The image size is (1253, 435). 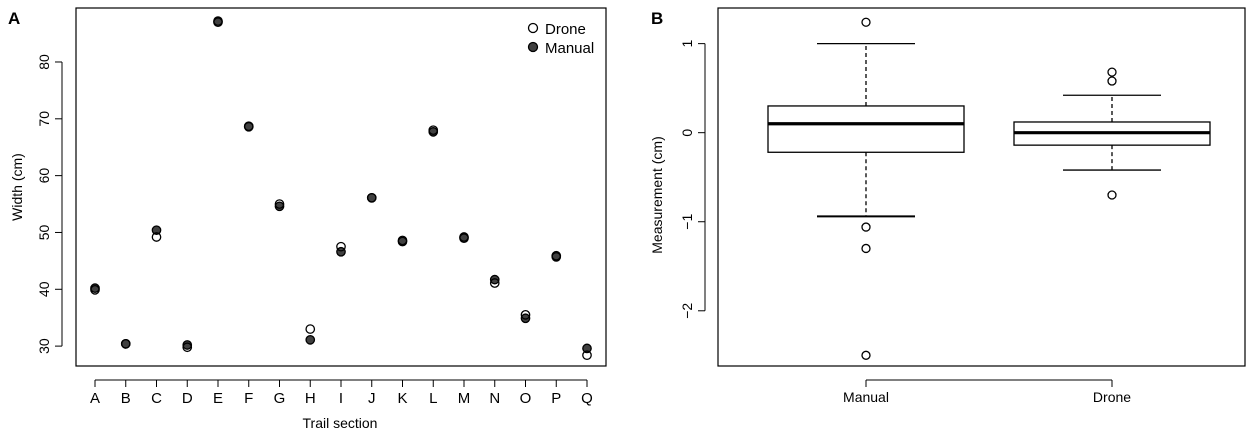 I want to click on y-tick-label: −1, so click(x=687, y=222).